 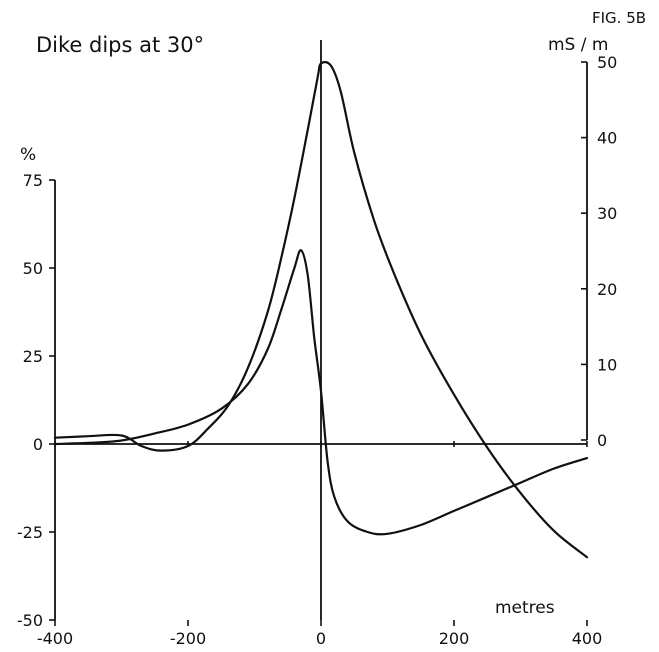 I want to click on right-tick-label: 40, so click(x=607, y=138).